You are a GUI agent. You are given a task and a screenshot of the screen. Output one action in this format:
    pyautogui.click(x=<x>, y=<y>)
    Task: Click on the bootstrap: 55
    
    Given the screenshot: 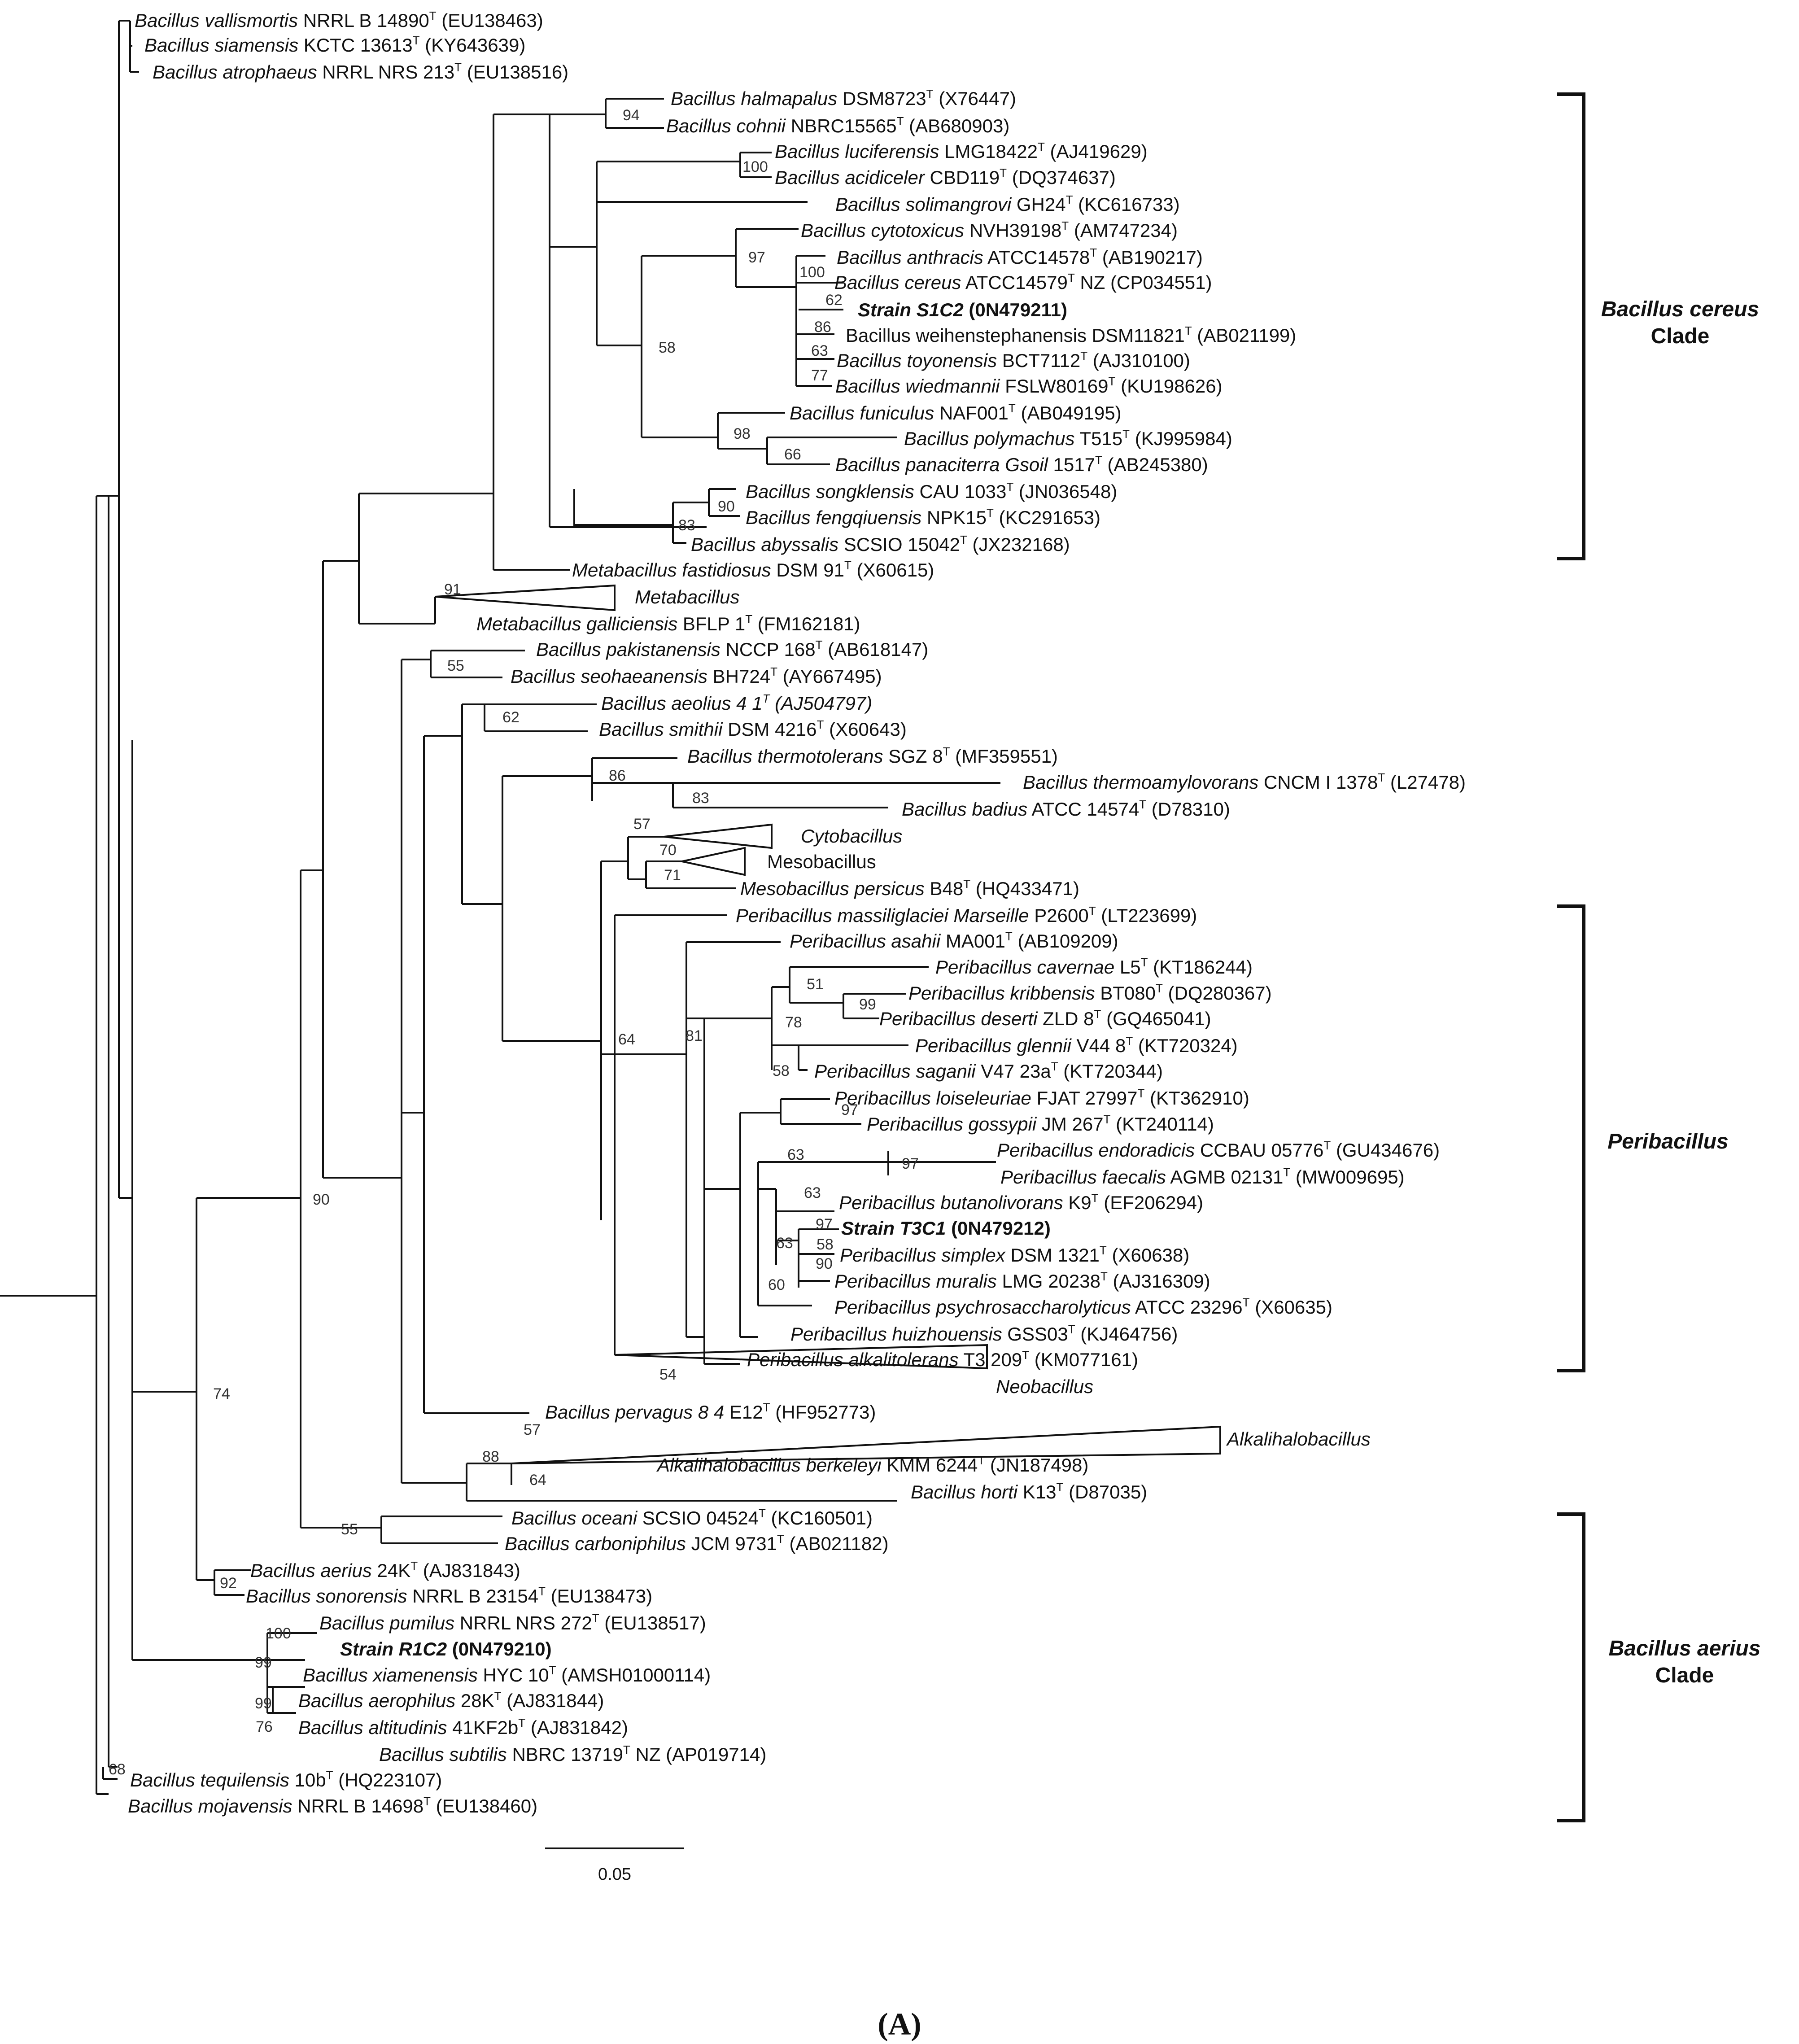 What is the action you would take?
    pyautogui.click(x=349, y=1530)
    